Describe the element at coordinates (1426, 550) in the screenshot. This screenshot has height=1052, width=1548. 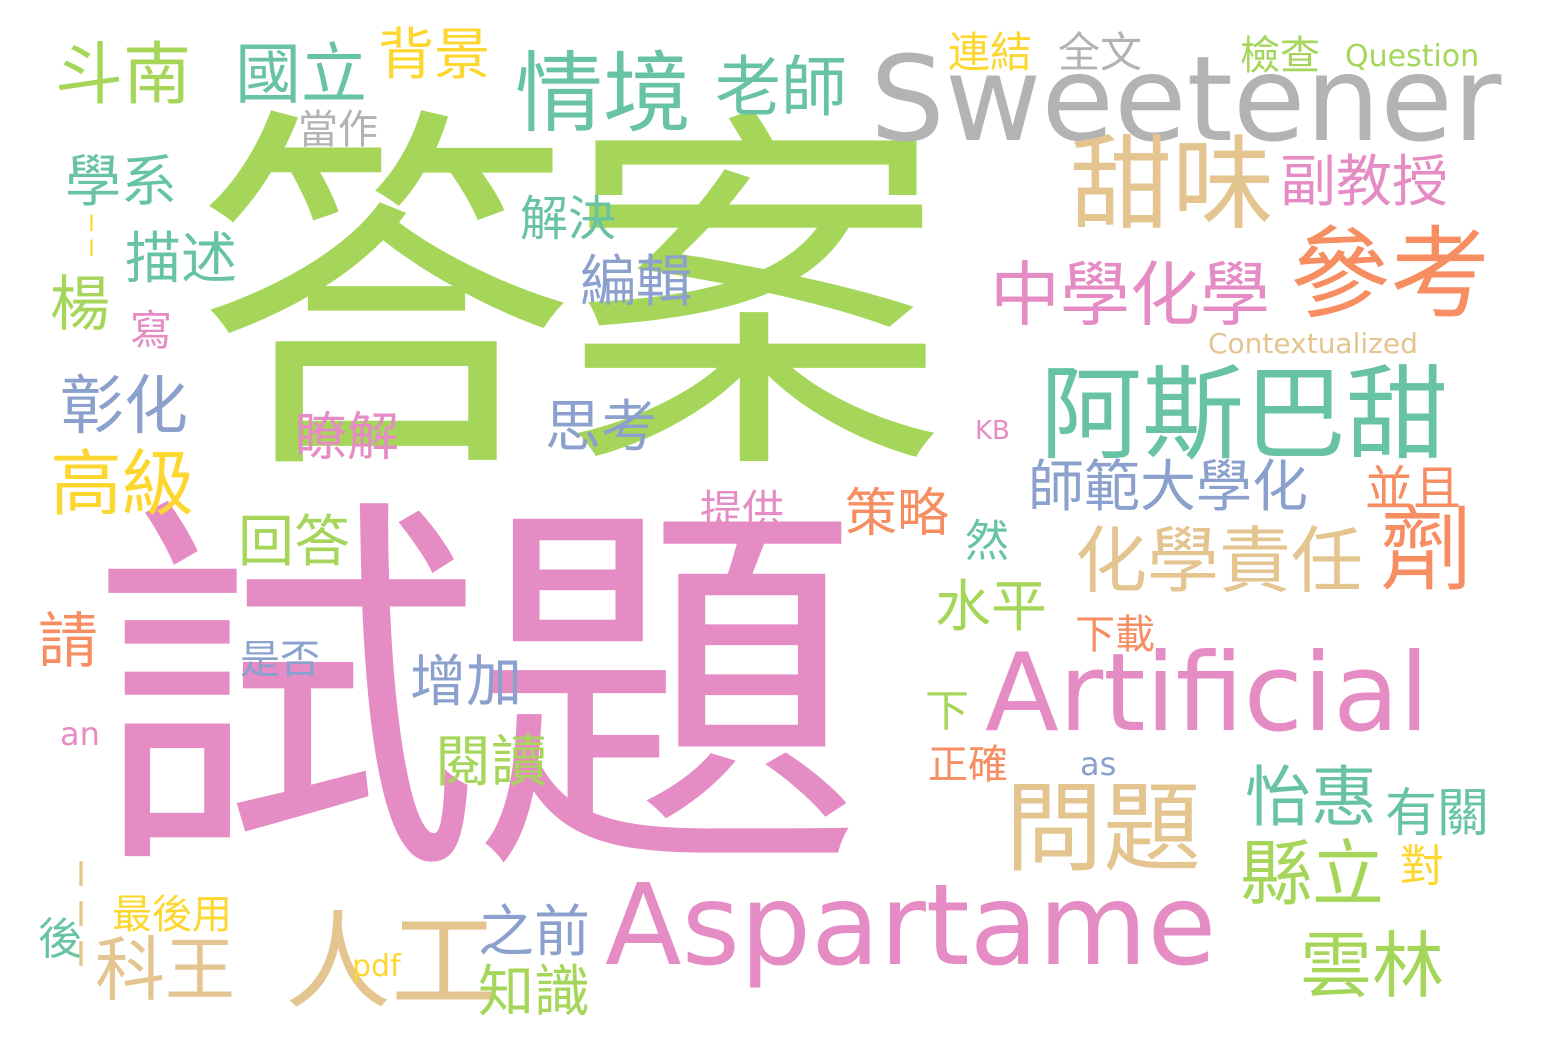
I see `word-ji: 劑` at that location.